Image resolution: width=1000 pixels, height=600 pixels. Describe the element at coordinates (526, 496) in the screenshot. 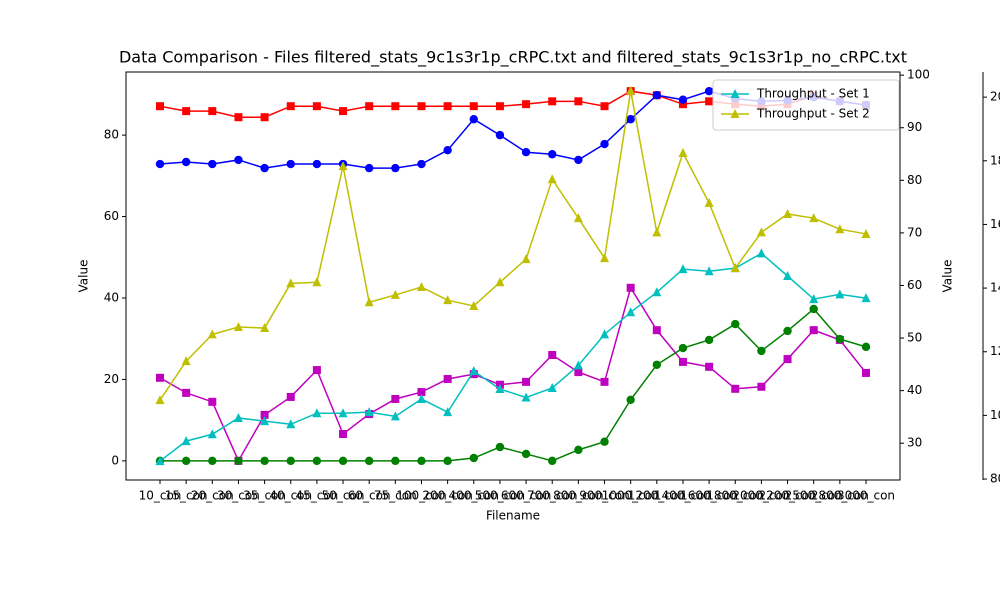

I see `x-tick-label: 600_con` at that location.